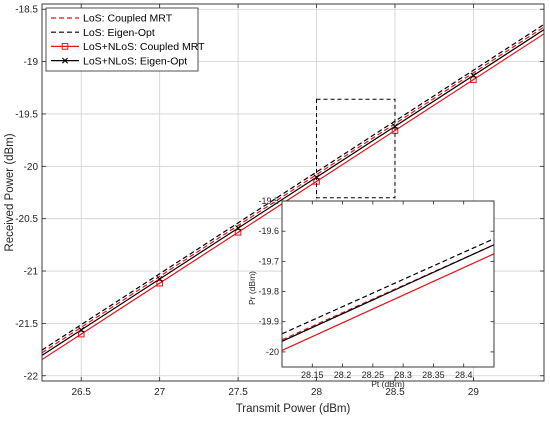 Image resolution: width=550 pixels, height=423 pixels. Describe the element at coordinates (26, 324) in the screenshot. I see `y-tick-label: -21.5` at that location.